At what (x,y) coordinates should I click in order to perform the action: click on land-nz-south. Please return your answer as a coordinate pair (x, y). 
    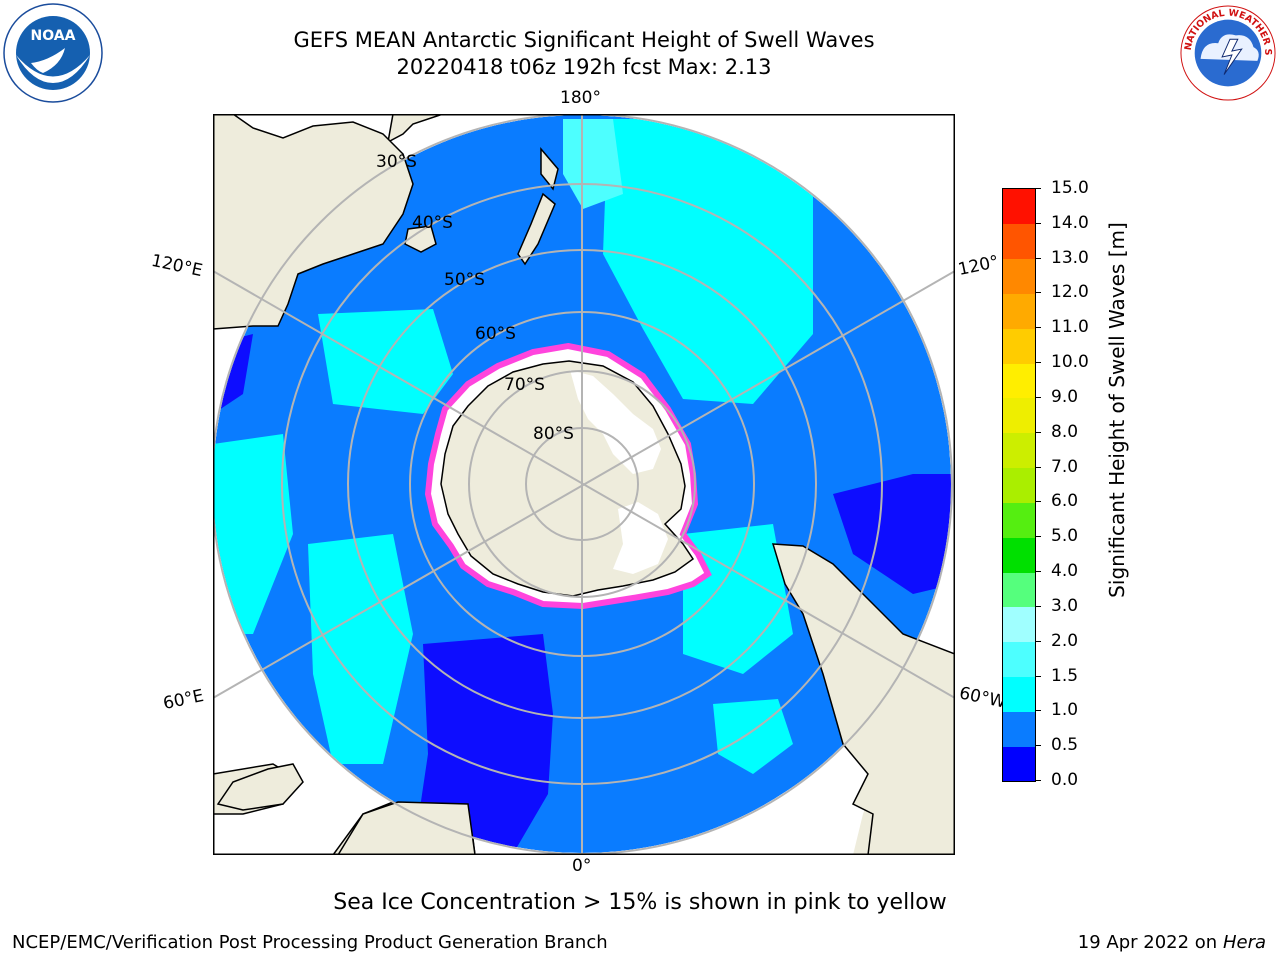
    Looking at the image, I should click on (536, 229).